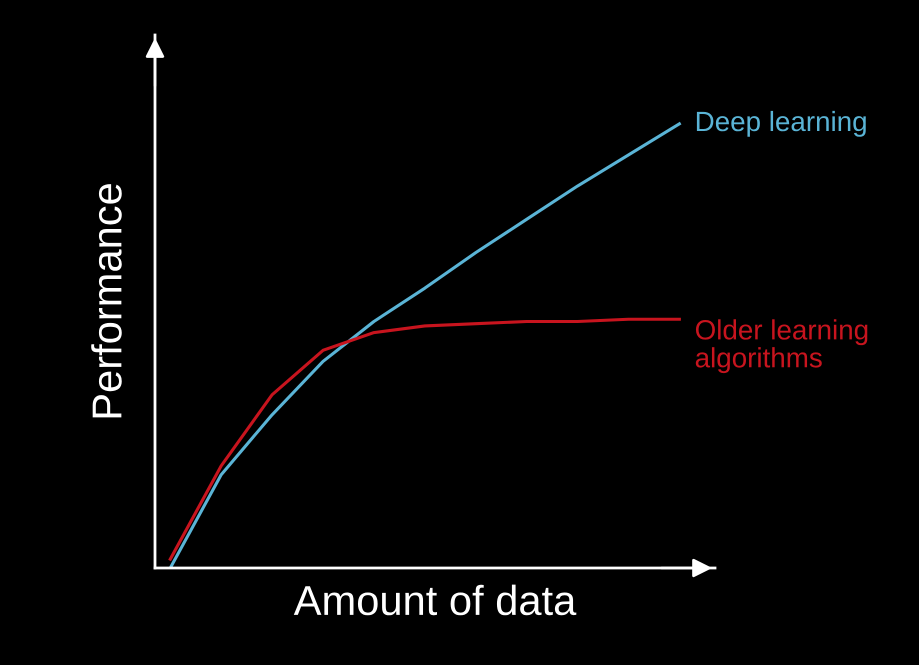  Describe the element at coordinates (435, 600) in the screenshot. I see `x-axis-title: Amount of data` at that location.